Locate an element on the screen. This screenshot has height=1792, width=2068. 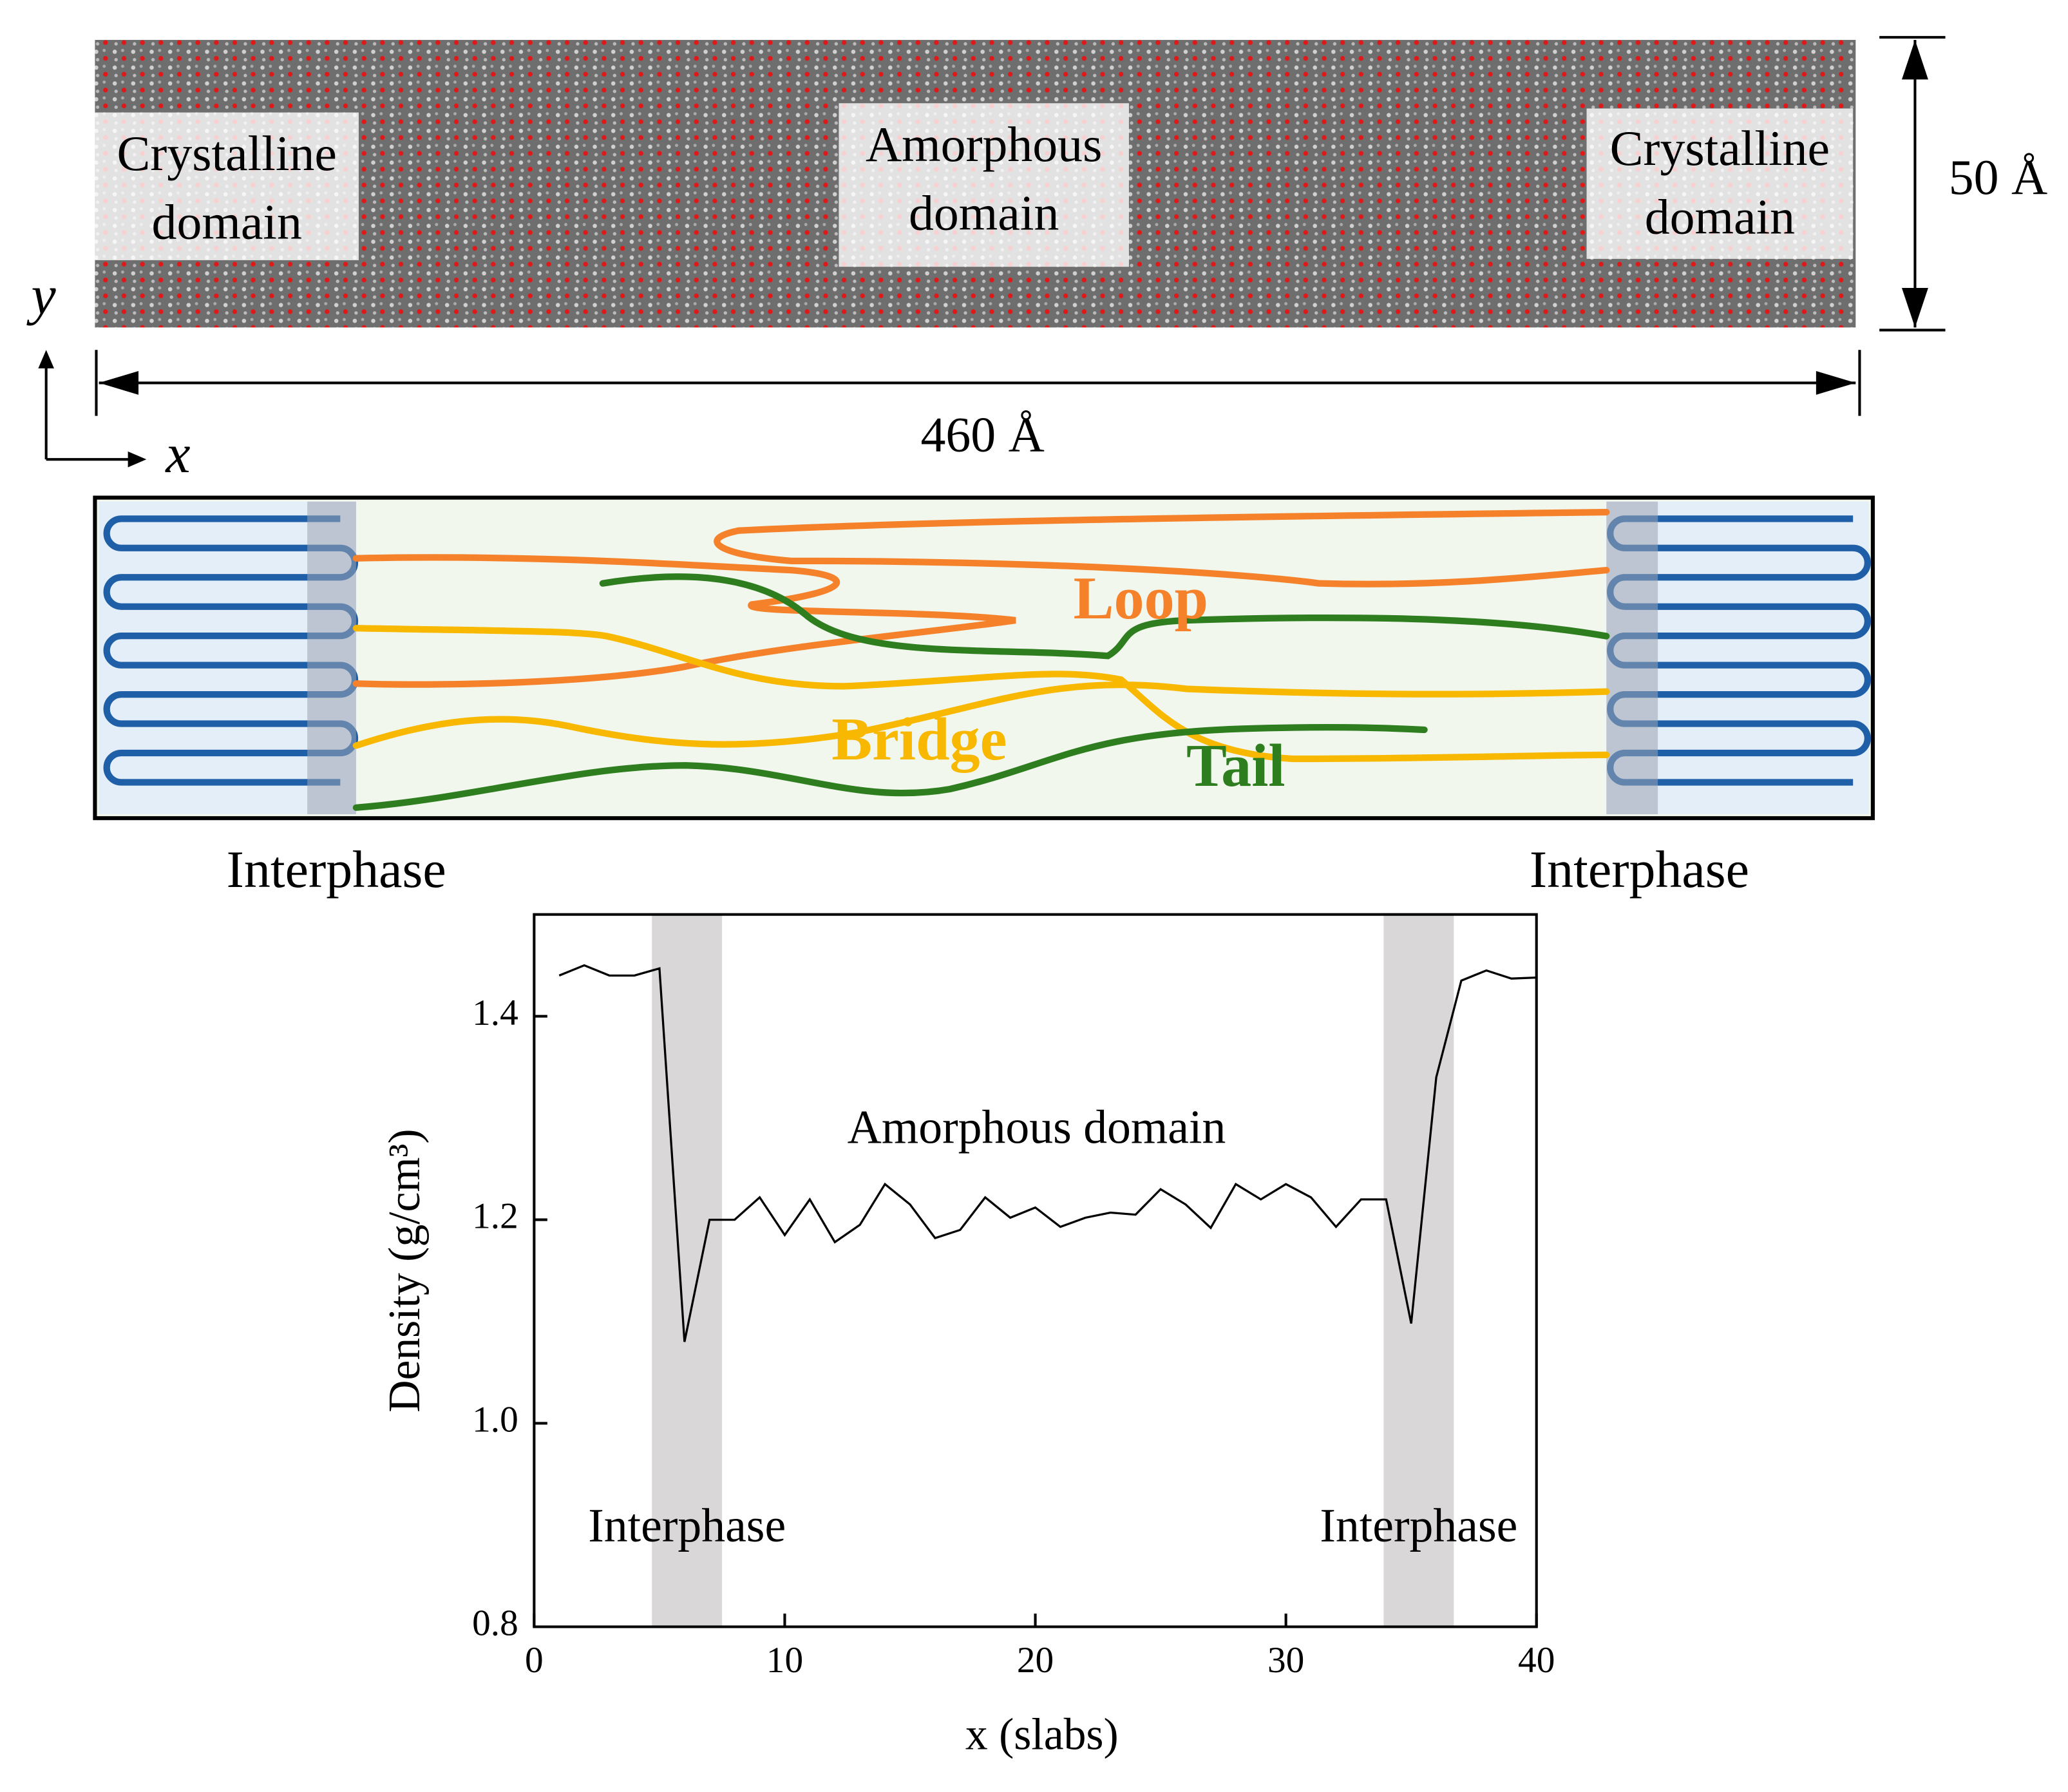
x-tick-label: 10 is located at coordinates (784, 1660).